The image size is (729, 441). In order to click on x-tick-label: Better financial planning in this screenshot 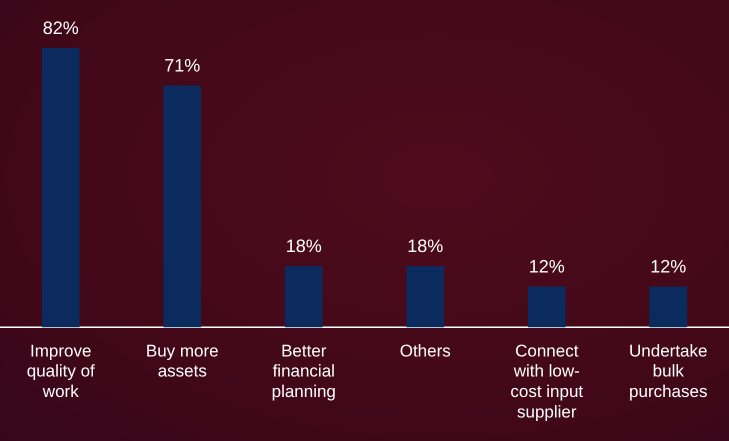, I will do `click(304, 371)`.